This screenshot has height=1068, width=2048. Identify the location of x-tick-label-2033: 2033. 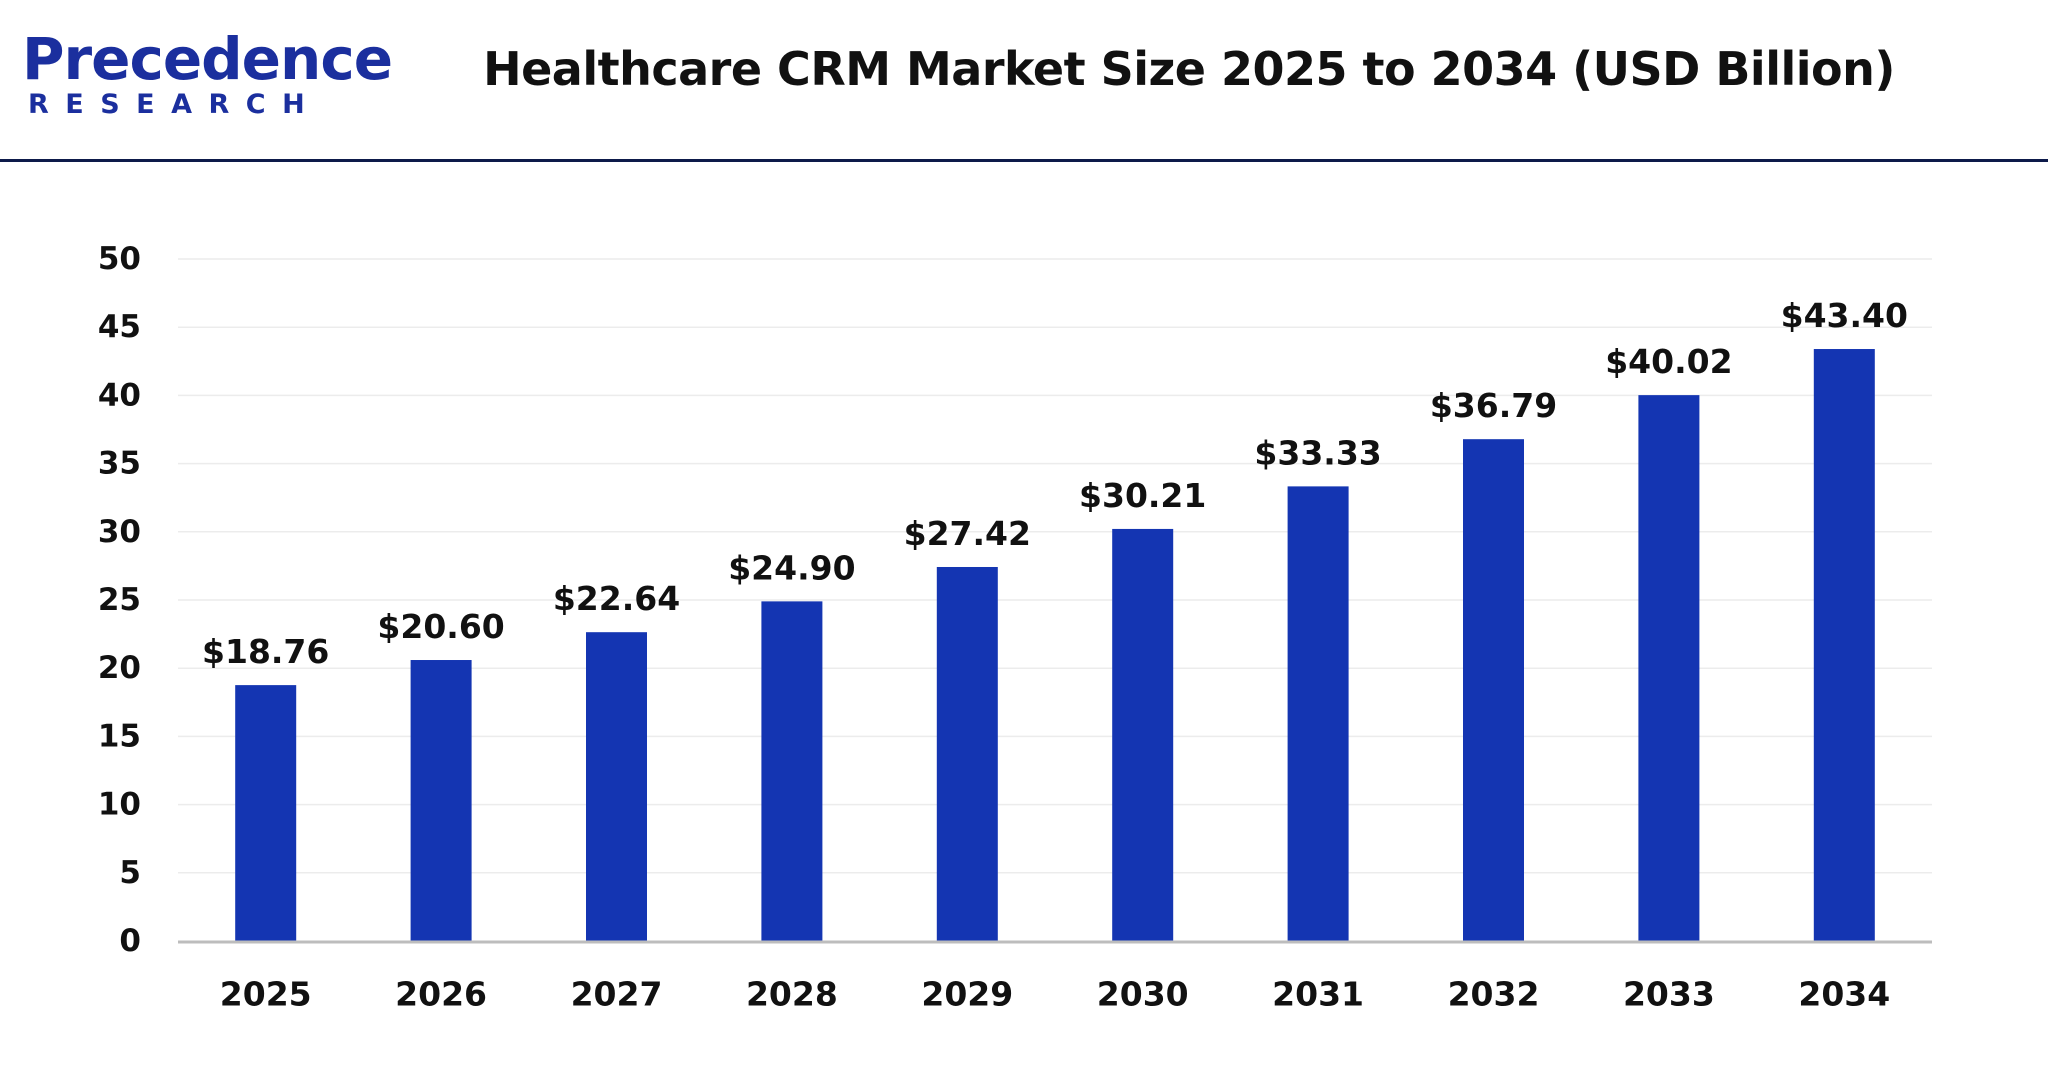
(1669, 994).